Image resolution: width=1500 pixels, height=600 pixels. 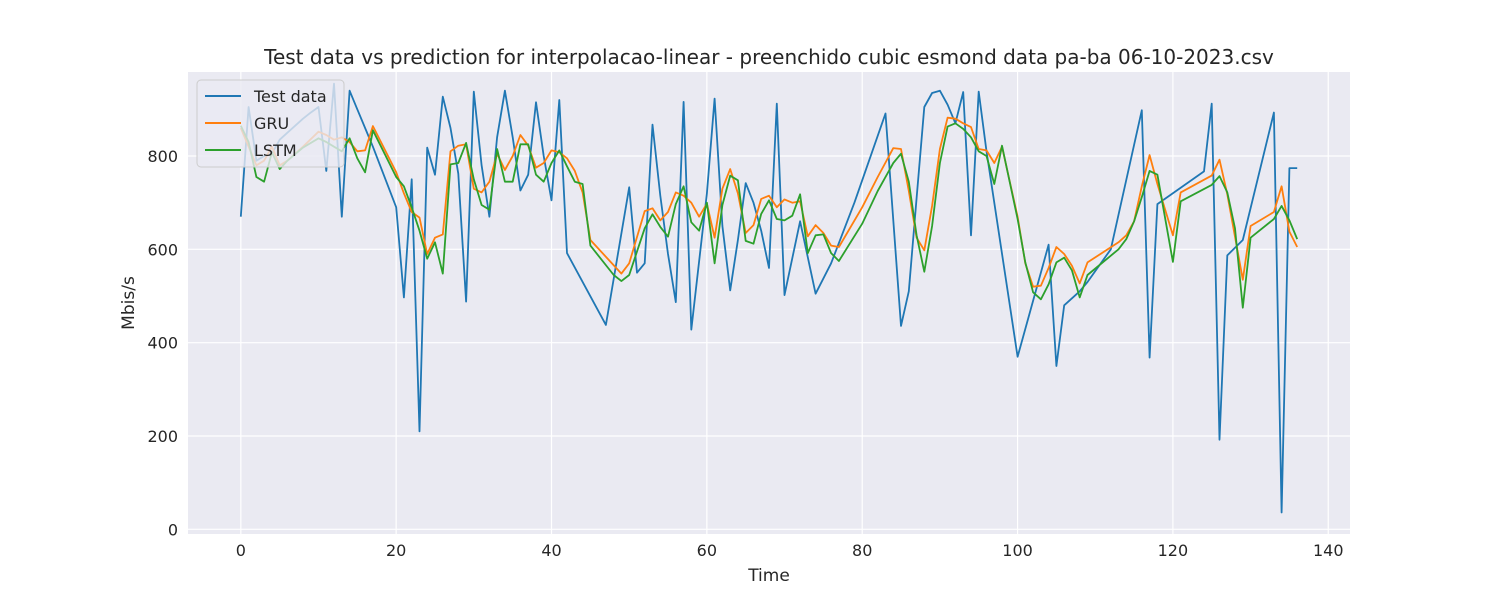 I want to click on legend-label: Test data, so click(x=290, y=96).